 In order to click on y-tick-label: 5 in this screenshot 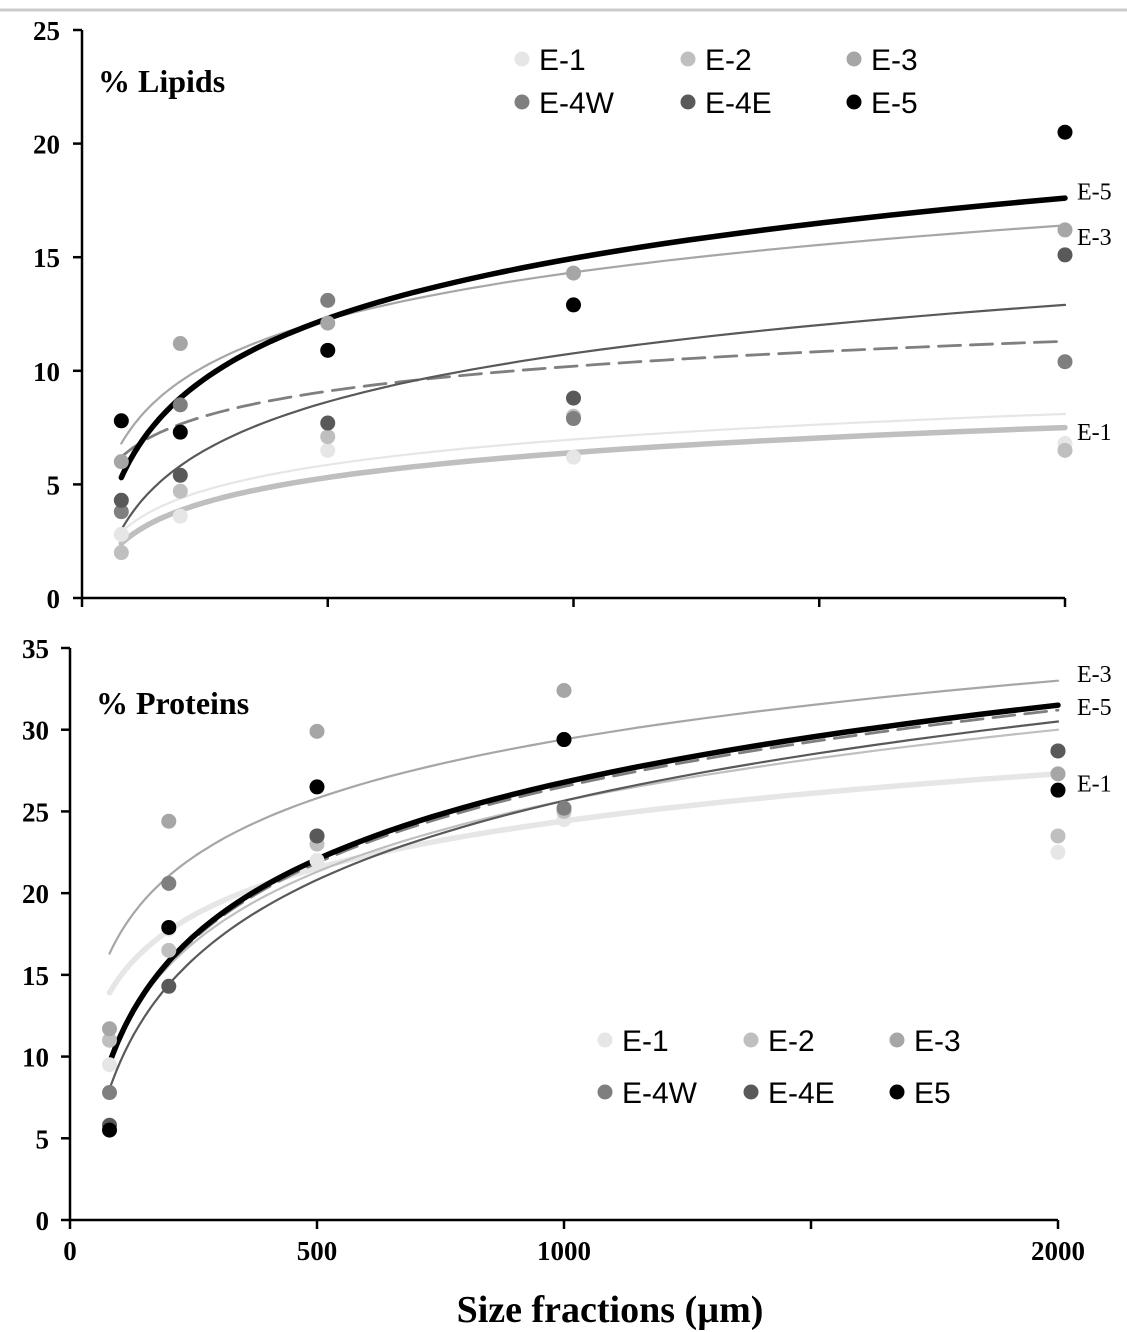, I will do `click(43, 1139)`.